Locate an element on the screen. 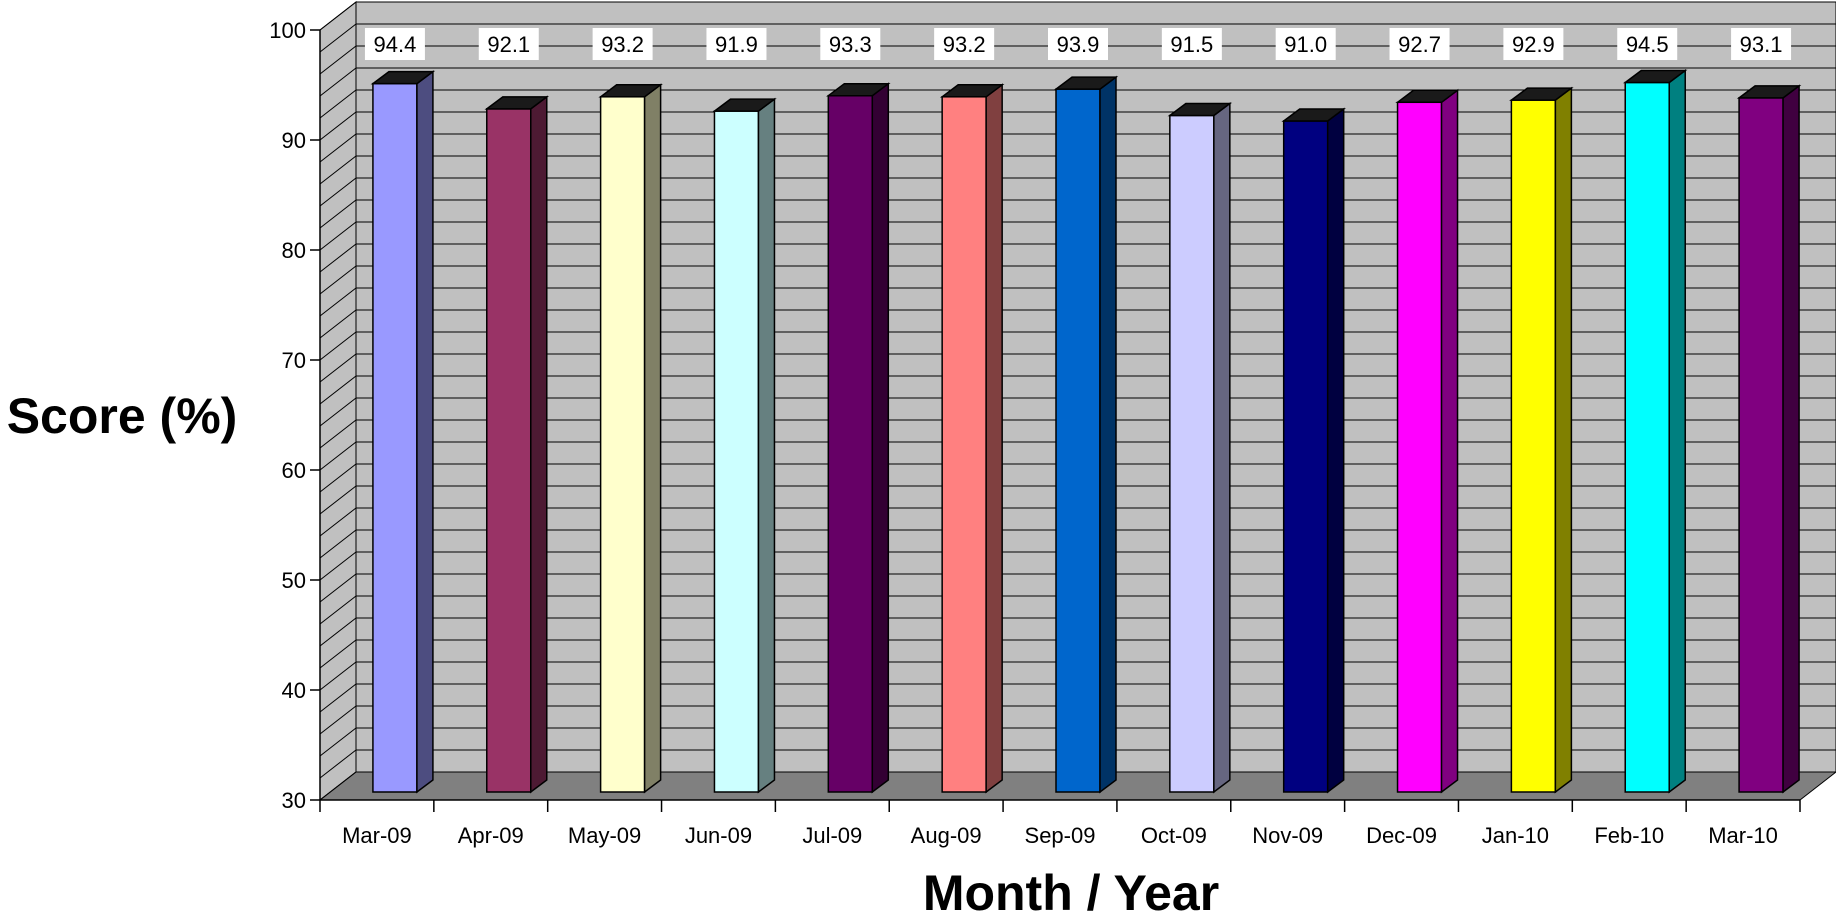 The height and width of the screenshot is (917, 1836). y-axis-title: Score (%) is located at coordinates (122, 416).